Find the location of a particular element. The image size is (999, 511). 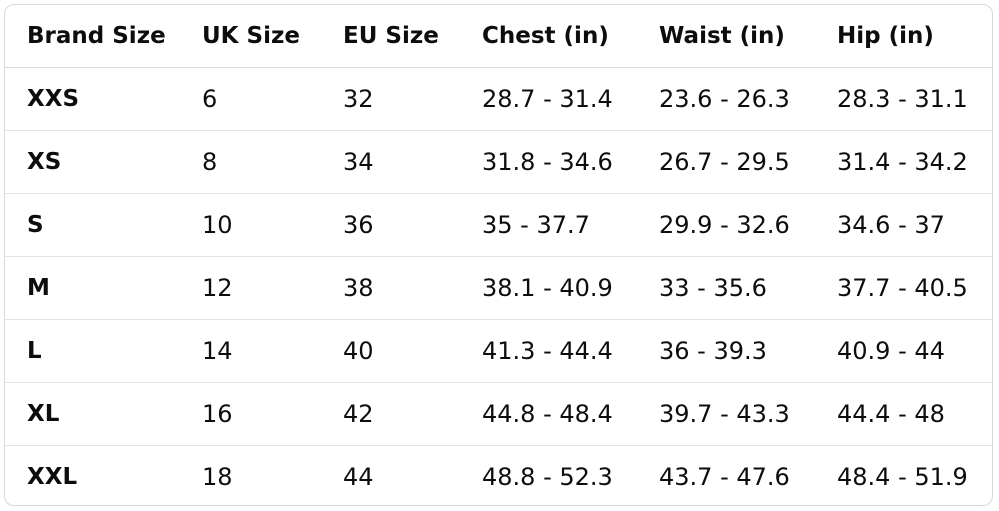

chest-cell: 38.1 - 40.9 is located at coordinates (548, 288).